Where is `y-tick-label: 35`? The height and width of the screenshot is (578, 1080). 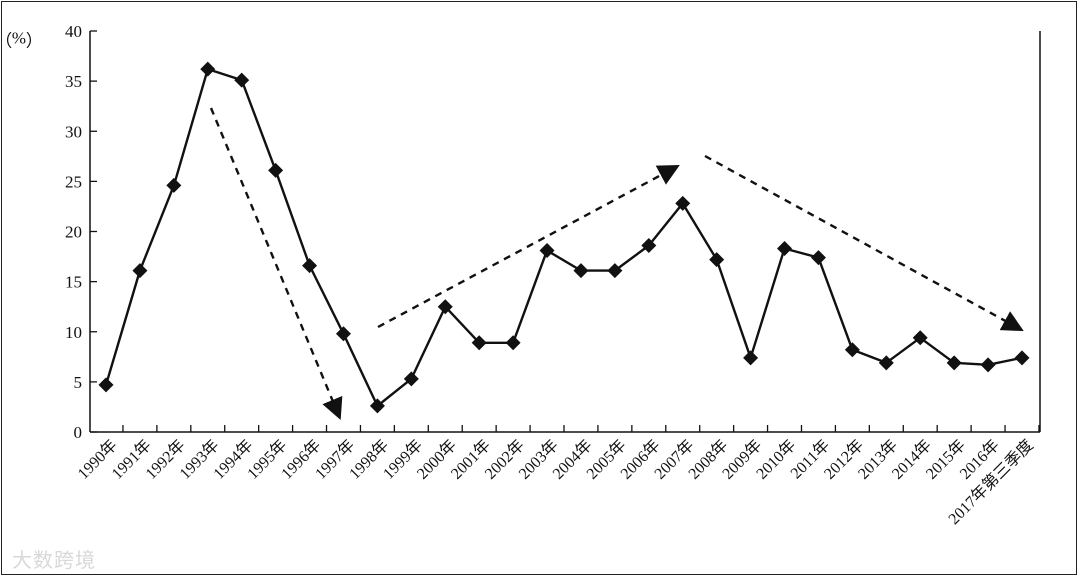
y-tick-label: 35 is located at coordinates (73, 81).